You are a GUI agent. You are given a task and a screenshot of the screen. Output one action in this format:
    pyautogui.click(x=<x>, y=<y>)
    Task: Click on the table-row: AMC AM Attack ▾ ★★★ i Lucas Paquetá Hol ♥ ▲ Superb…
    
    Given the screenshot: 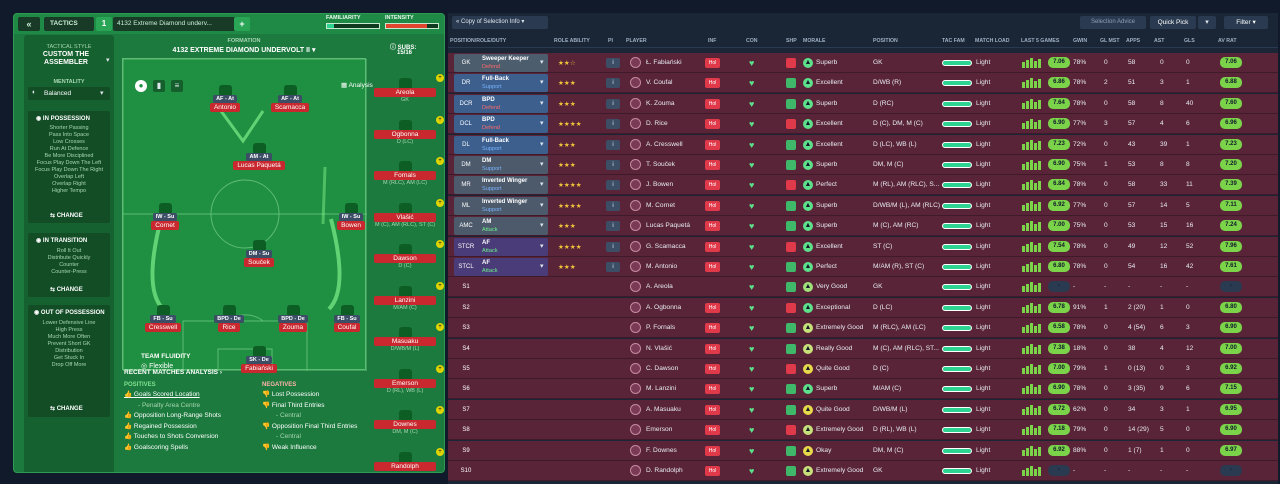 What is the action you would take?
    pyautogui.click(x=863, y=226)
    